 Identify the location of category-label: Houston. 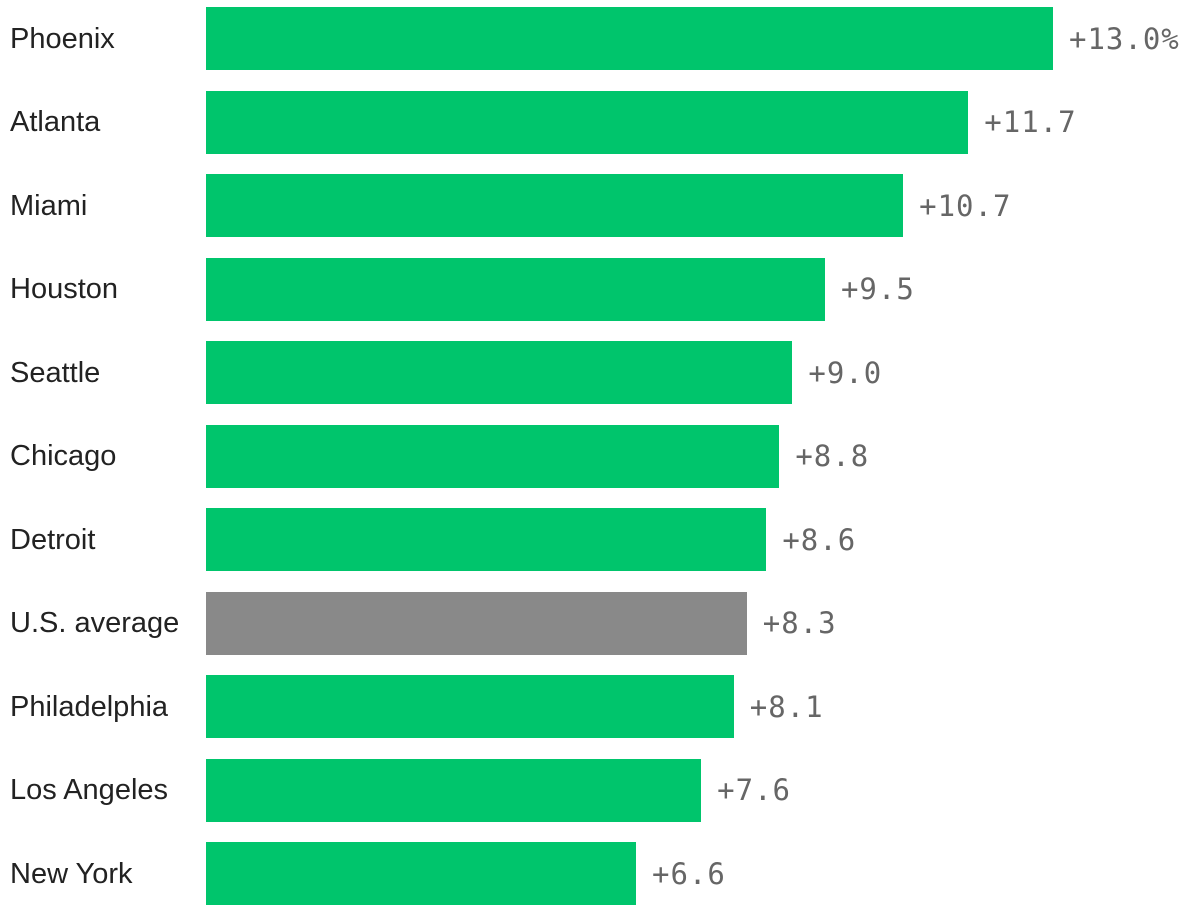
(64, 289).